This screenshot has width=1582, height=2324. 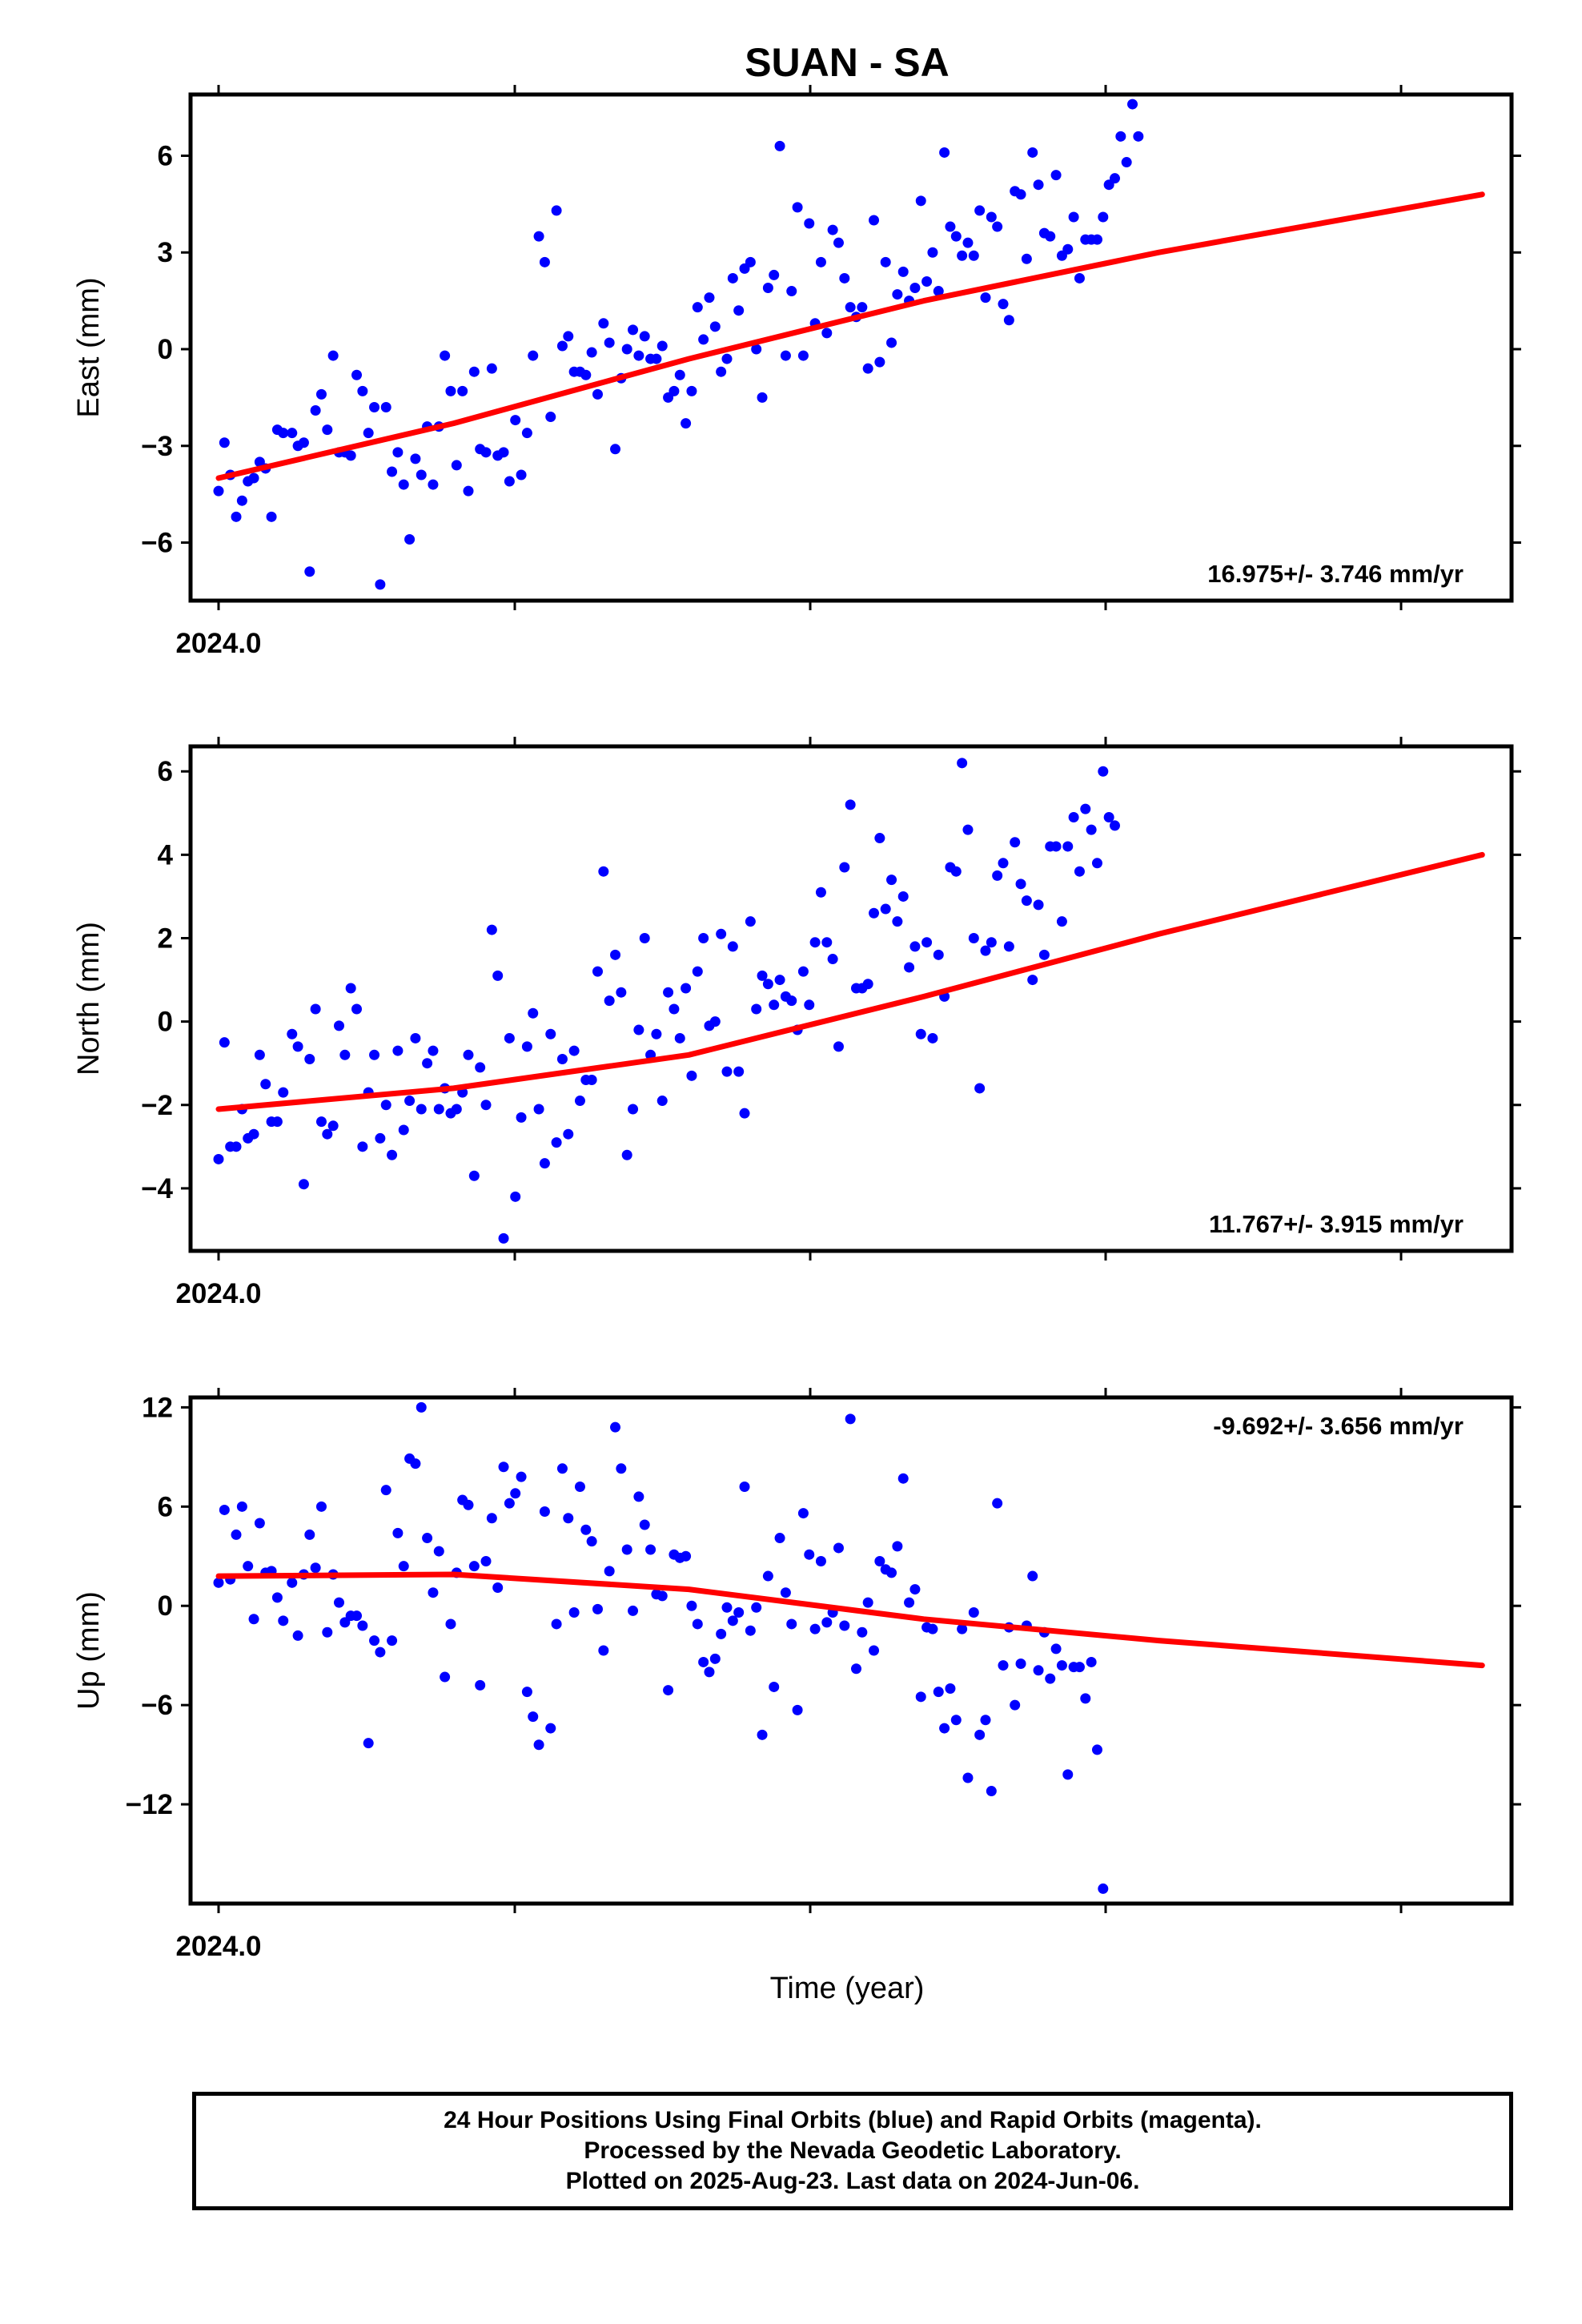 I want to click on y-tick-label: −4, so click(x=157, y=1188).